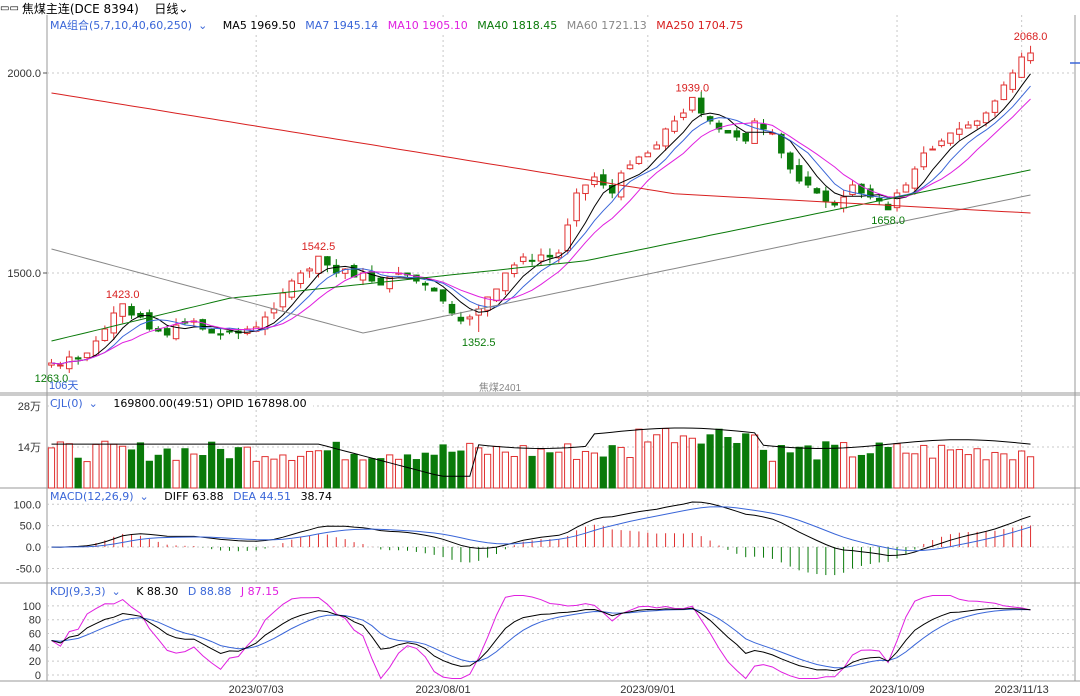 The image size is (1080, 696). I want to click on kdj-tick-label: 80, so click(35, 621).